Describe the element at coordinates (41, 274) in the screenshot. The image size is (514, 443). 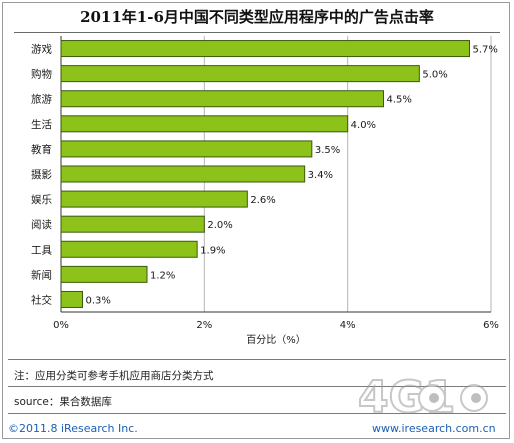
I see `category-label-9: 新闻` at that location.